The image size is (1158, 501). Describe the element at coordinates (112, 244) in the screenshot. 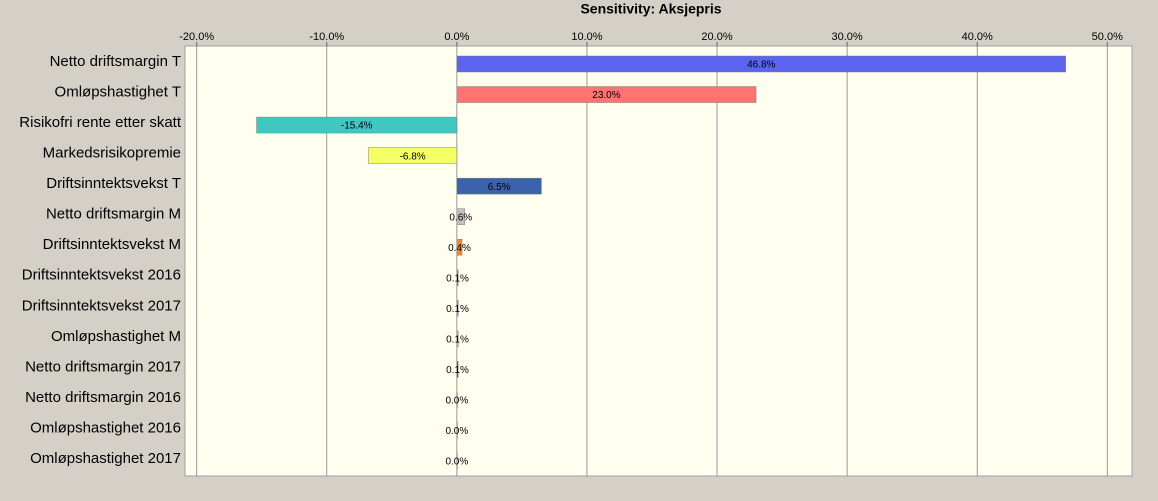

I see `y-tick-label: Driftsinntektsvekst M` at that location.